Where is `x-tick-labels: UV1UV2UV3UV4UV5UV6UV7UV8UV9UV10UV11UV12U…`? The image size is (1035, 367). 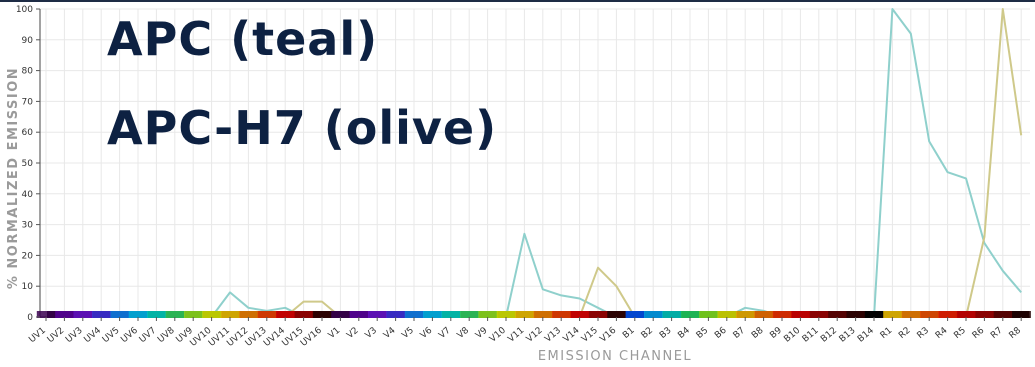
x-tick-labels: UV1UV2UV3UV4UV5UV6UV7UV8UV9UV10UV11UV12U… is located at coordinates (525, 333).